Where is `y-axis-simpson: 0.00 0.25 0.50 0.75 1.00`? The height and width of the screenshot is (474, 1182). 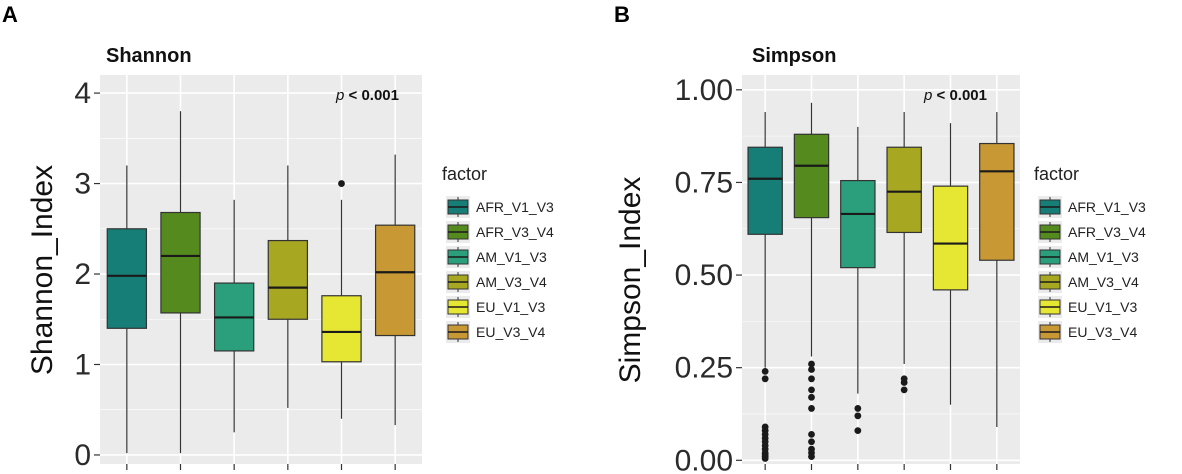
y-axis-simpson: 0.00 0.25 0.50 0.75 1.00 is located at coordinates (708, 274).